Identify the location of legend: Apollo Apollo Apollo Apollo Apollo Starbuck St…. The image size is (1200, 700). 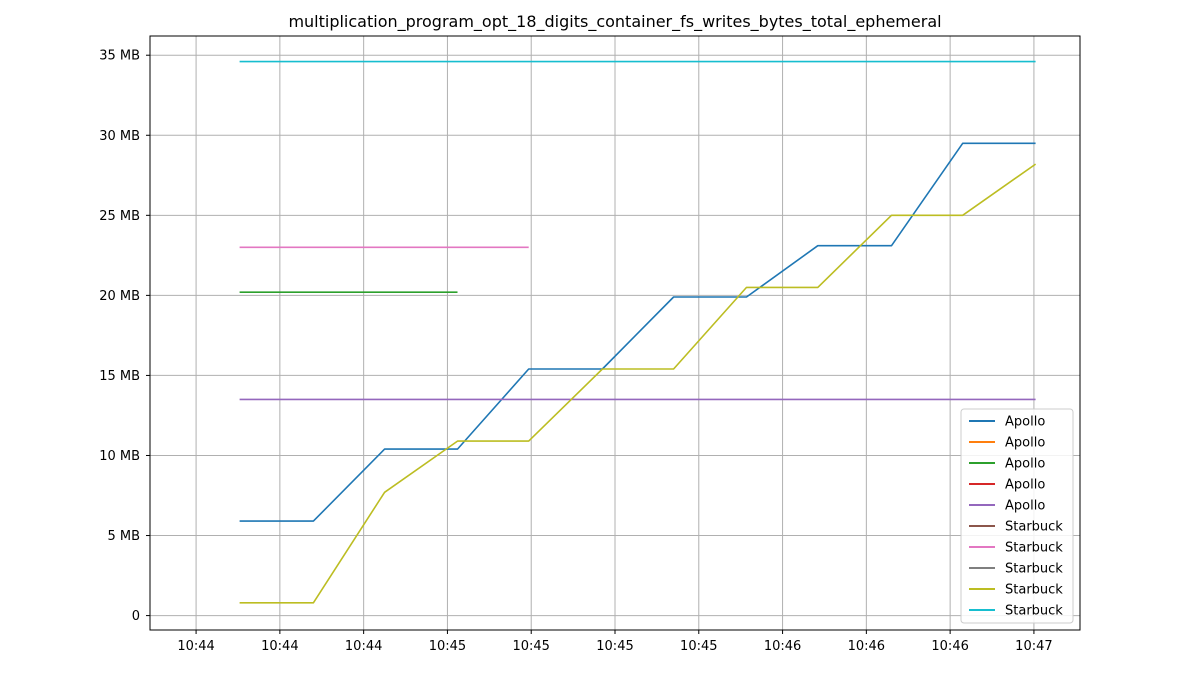
(1017, 516).